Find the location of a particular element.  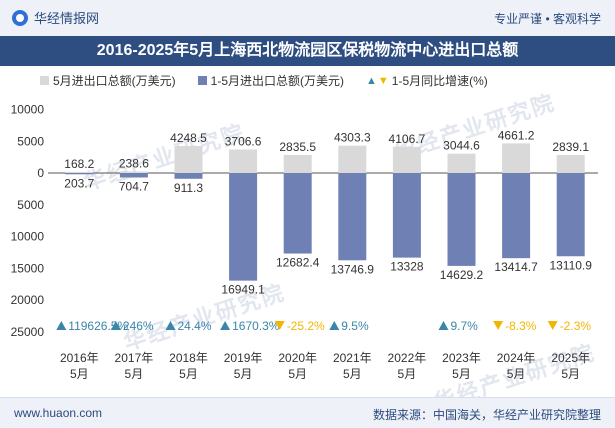

legend-may-label: 5月进出口总额(万美元) is located at coordinates (114, 81).